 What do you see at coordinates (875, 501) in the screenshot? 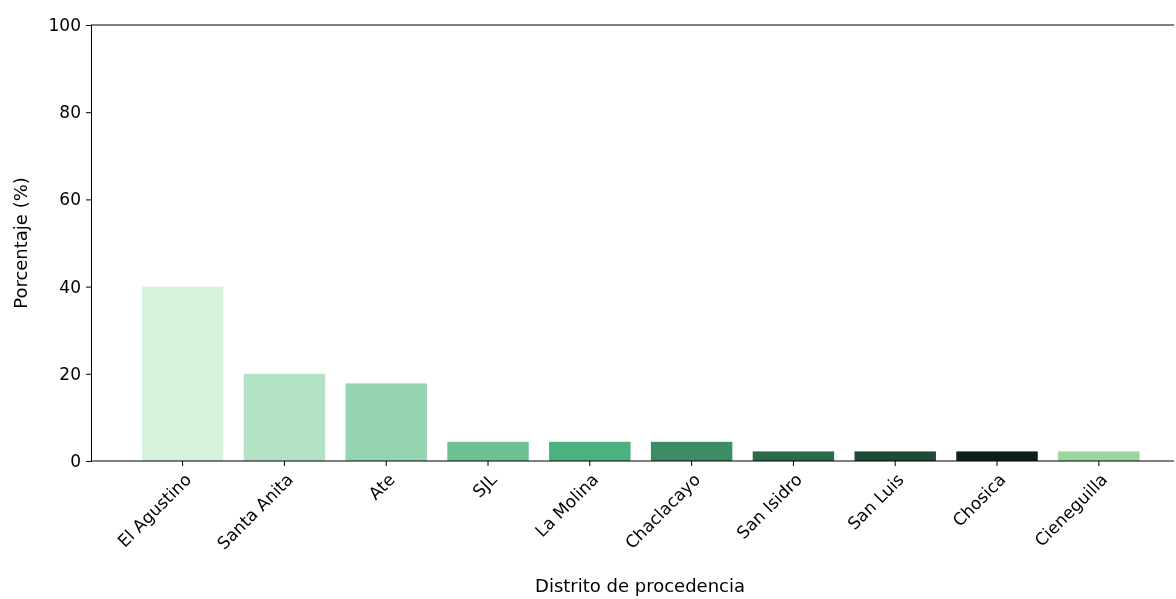
I see `x-tick-label: San Luis` at bounding box center [875, 501].